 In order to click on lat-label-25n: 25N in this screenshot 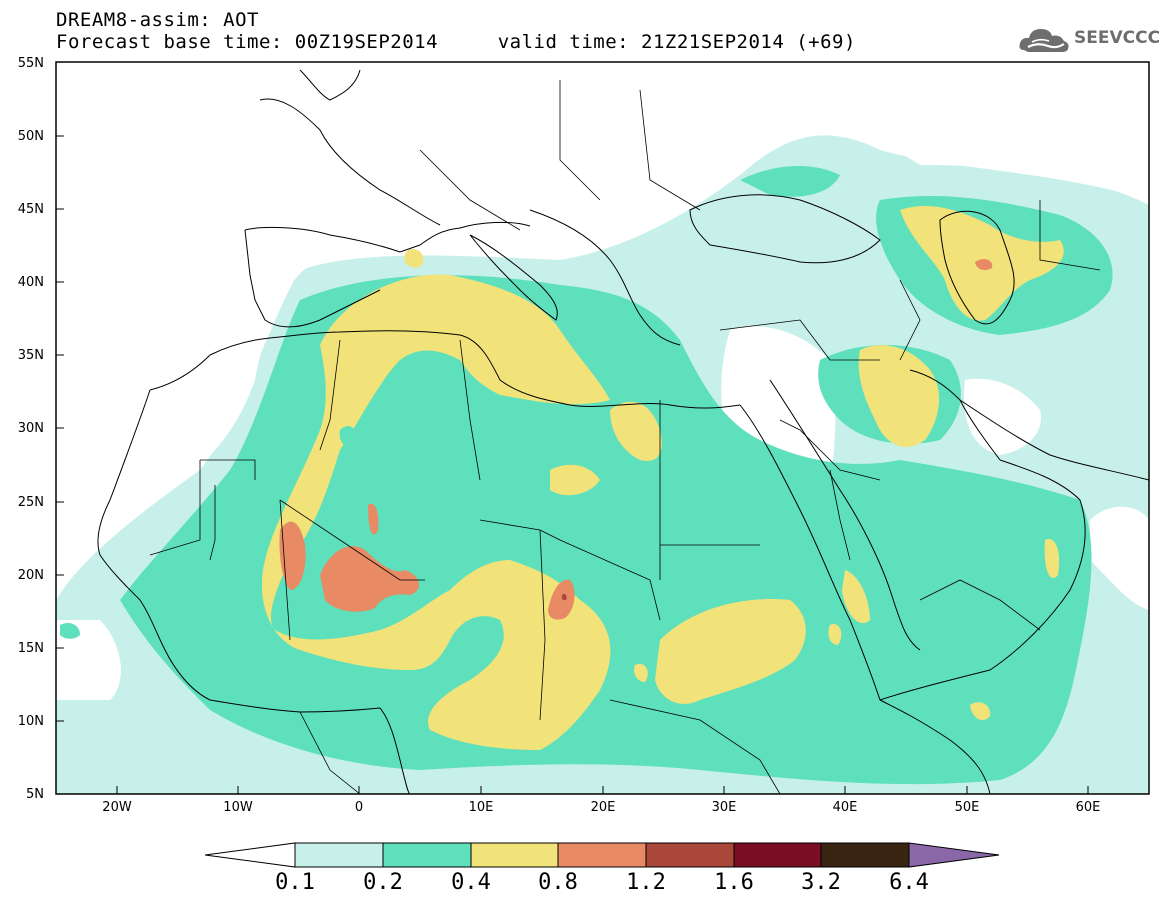, I will do `click(30, 502)`.